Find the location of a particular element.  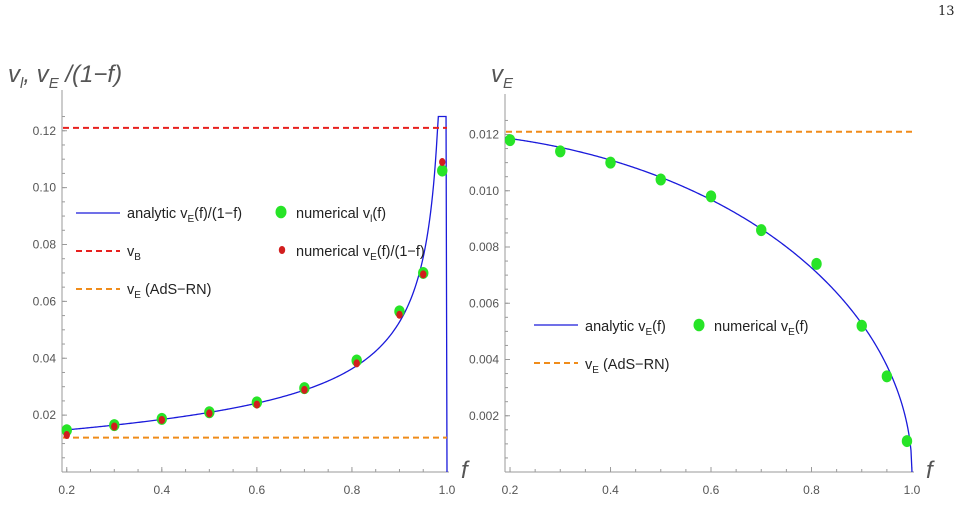

page-number: 13 is located at coordinates (946, 11).